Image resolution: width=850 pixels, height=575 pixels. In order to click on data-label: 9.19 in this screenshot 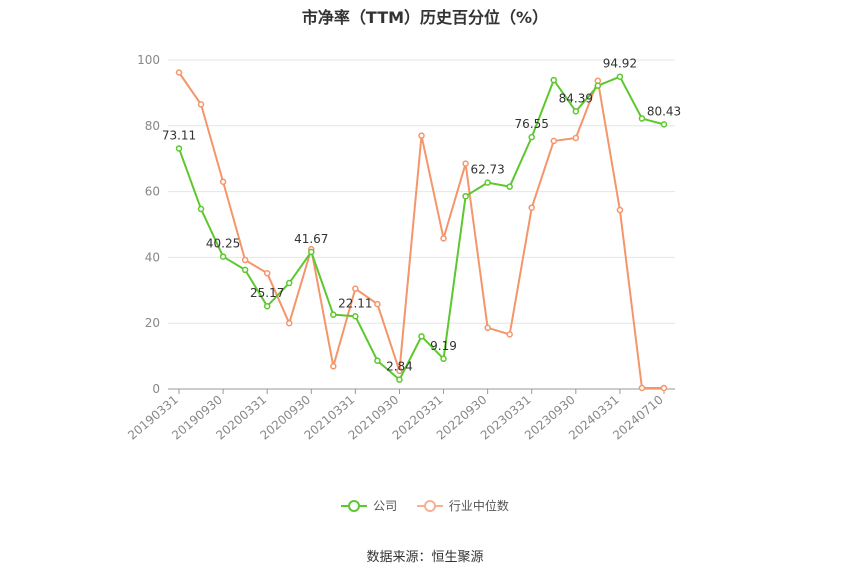, I will do `click(443, 346)`.